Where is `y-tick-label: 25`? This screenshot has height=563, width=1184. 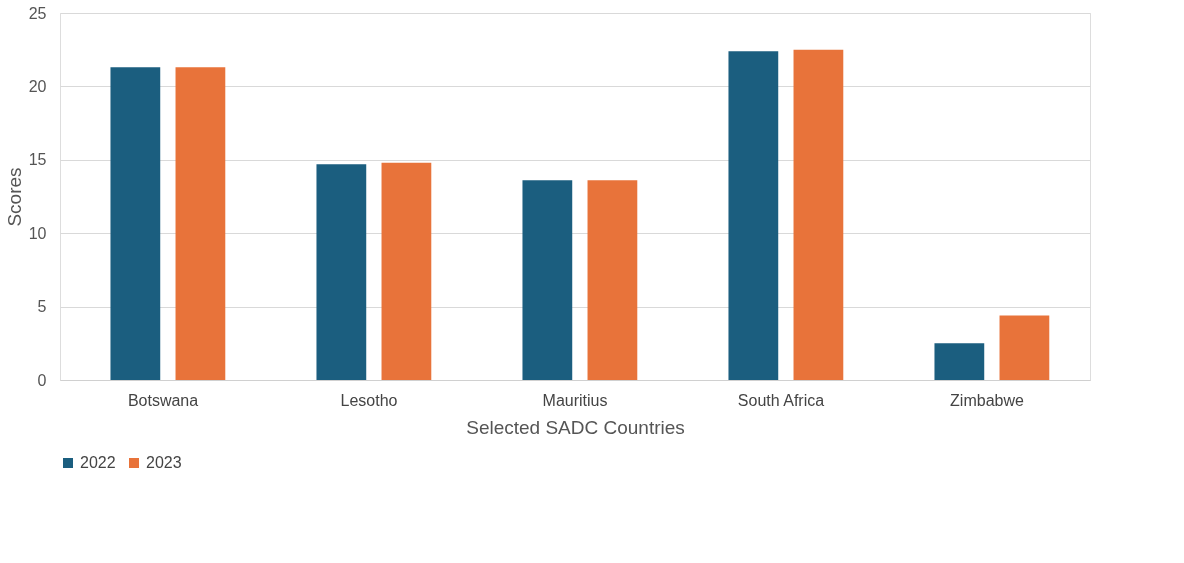 y-tick-label: 25 is located at coordinates (37, 13).